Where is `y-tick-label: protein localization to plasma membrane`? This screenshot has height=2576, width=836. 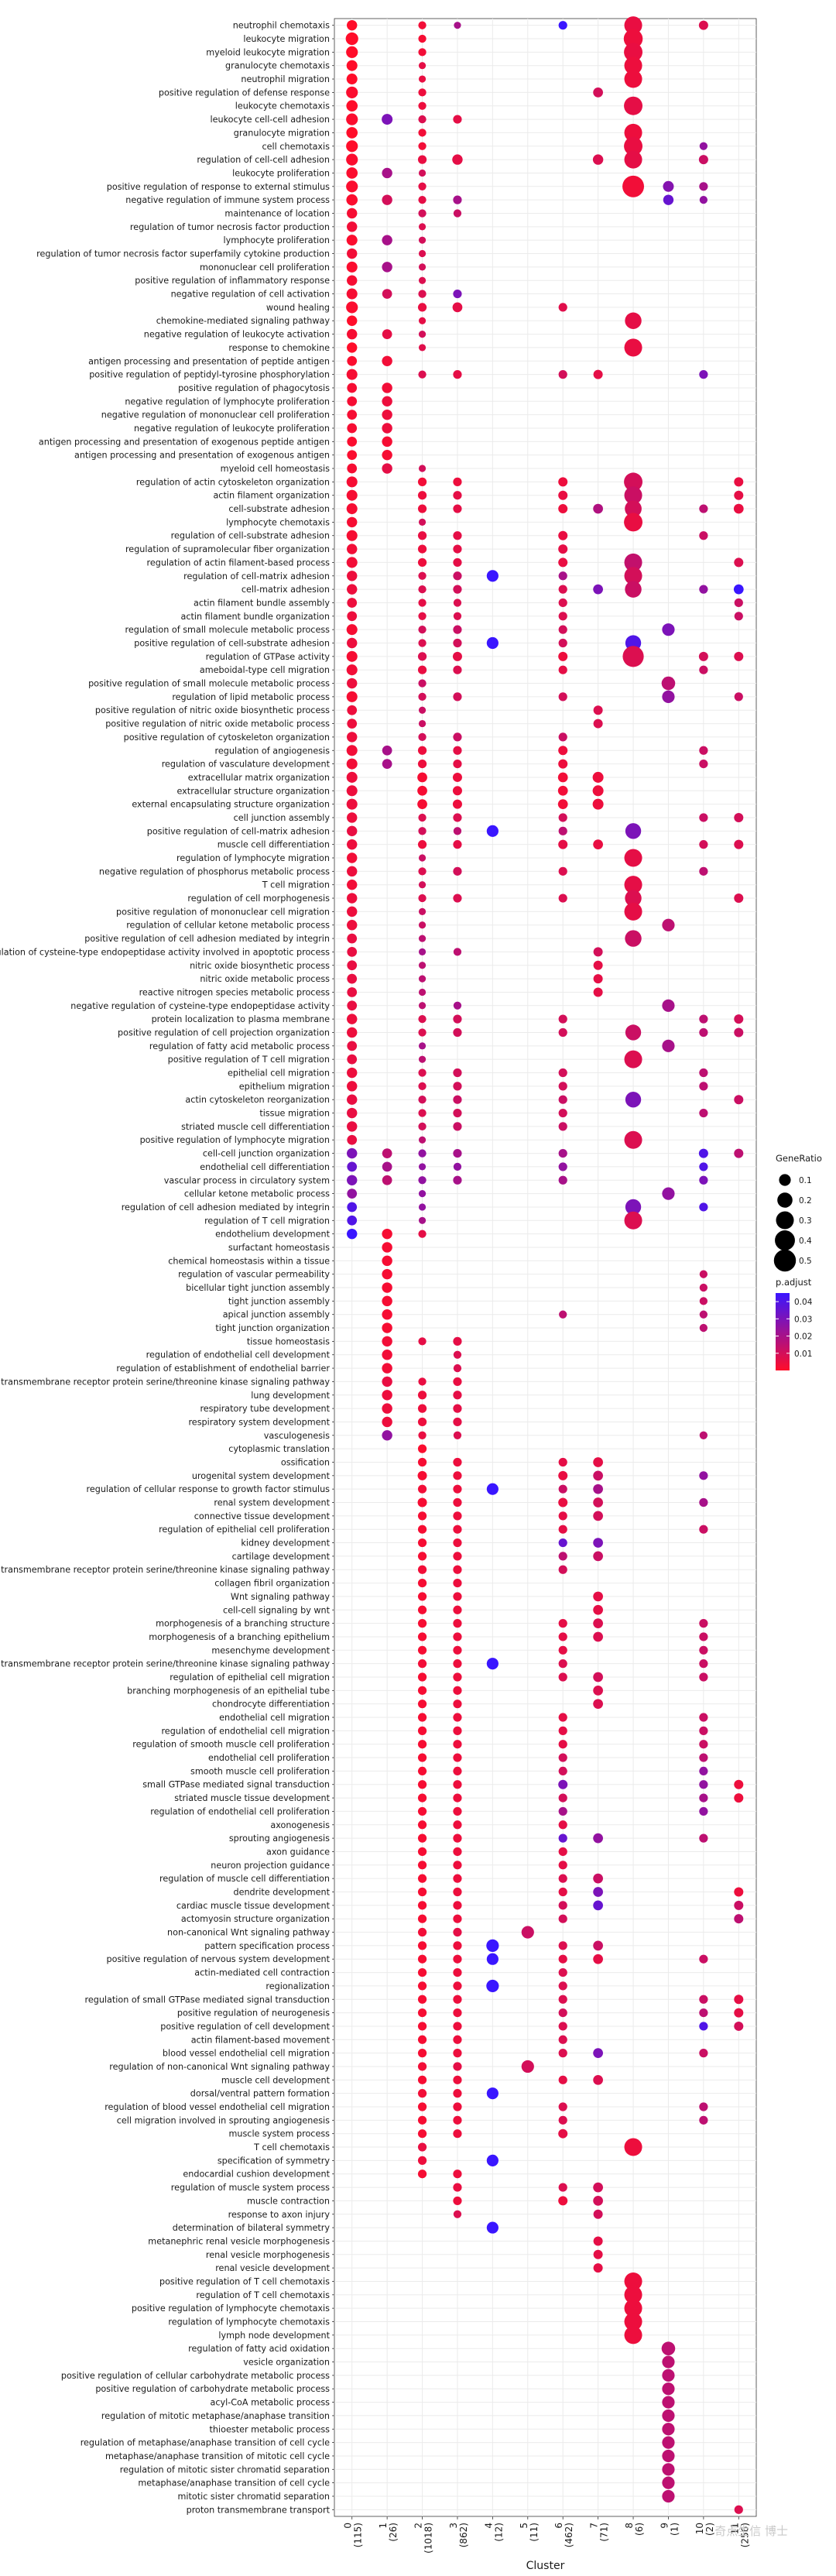 y-tick-label: protein localization to plasma membrane is located at coordinates (241, 1019).